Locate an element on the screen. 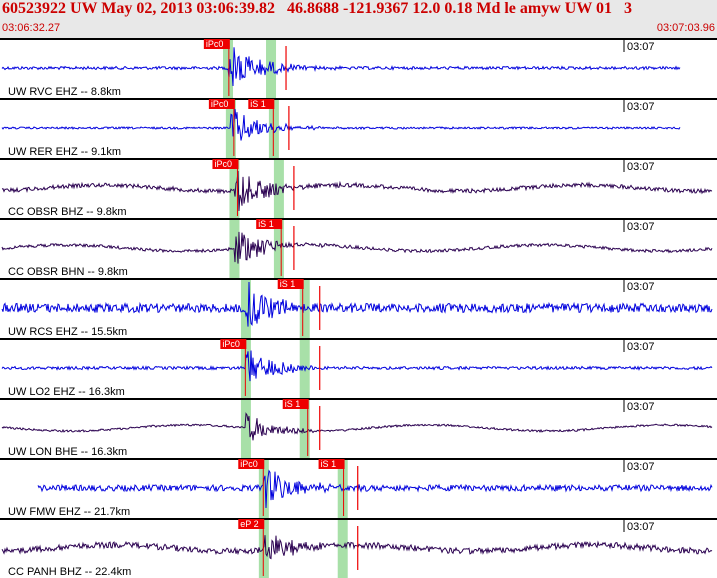 The height and width of the screenshot is (578, 717). trace-label: UW RER EHZ -- 9.1km is located at coordinates (64, 152).